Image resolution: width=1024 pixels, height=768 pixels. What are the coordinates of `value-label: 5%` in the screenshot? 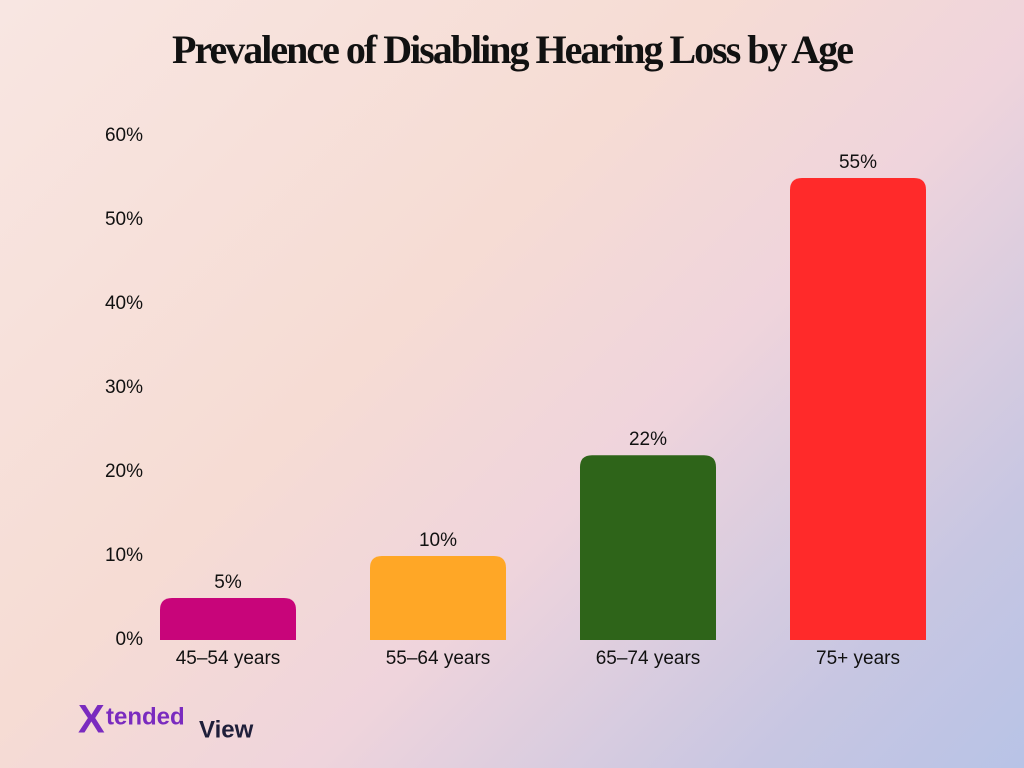 It's located at (228, 582).